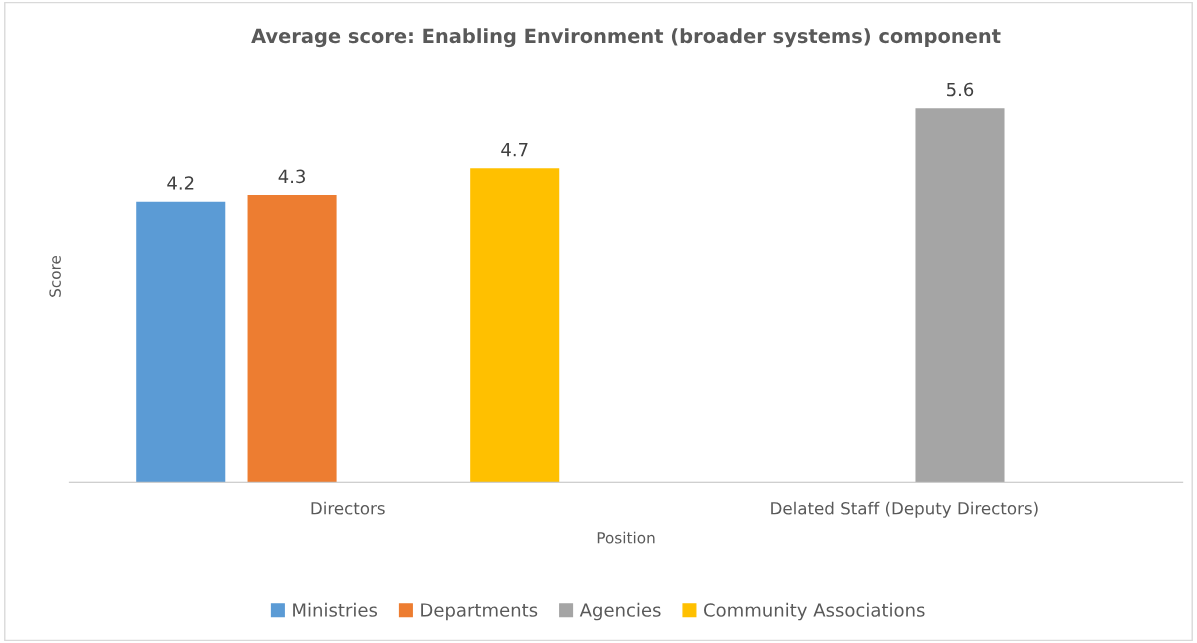  Describe the element at coordinates (348, 508) in the screenshot. I see `x-tick-label: Directors` at that location.